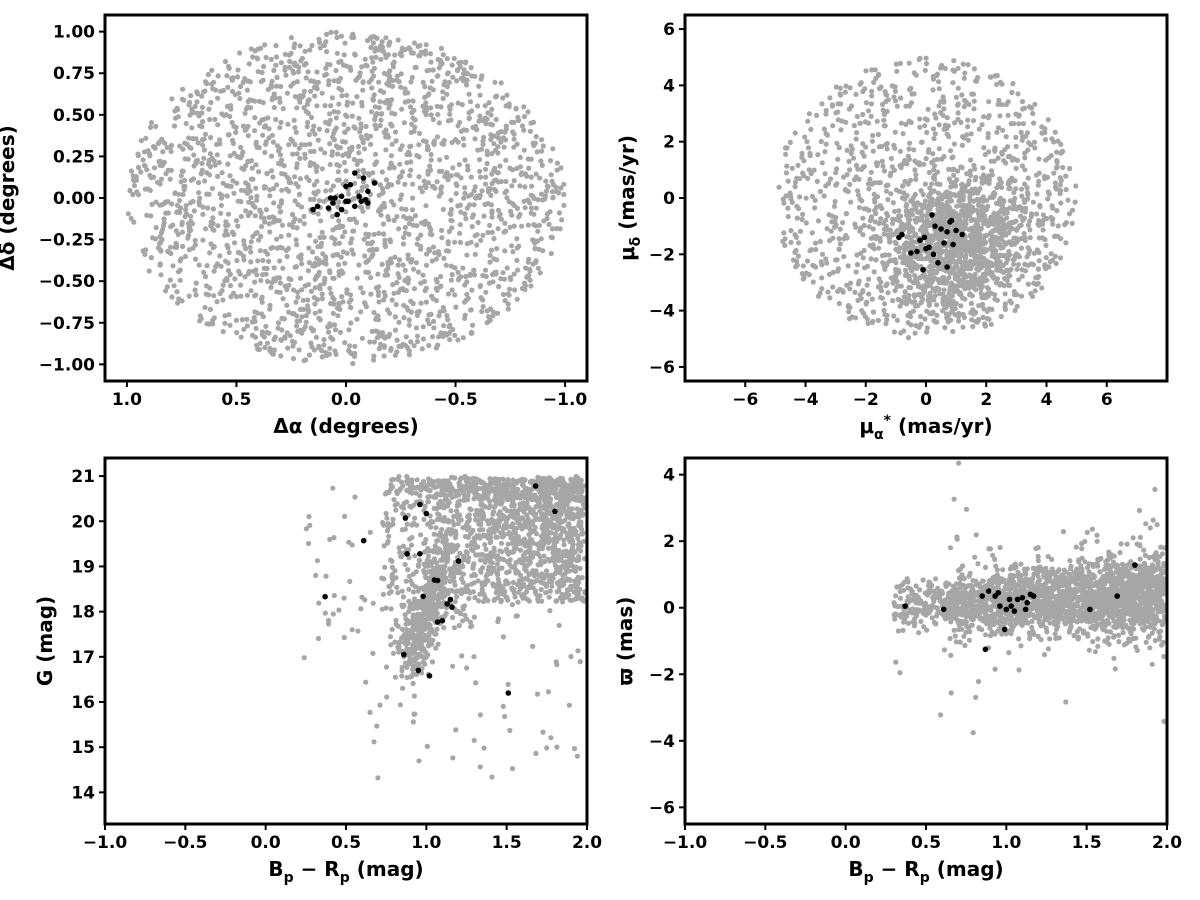 The width and height of the screenshot is (1200, 900). I want to click on pm-y-label-unit: (mas/yr), so click(627, 186).